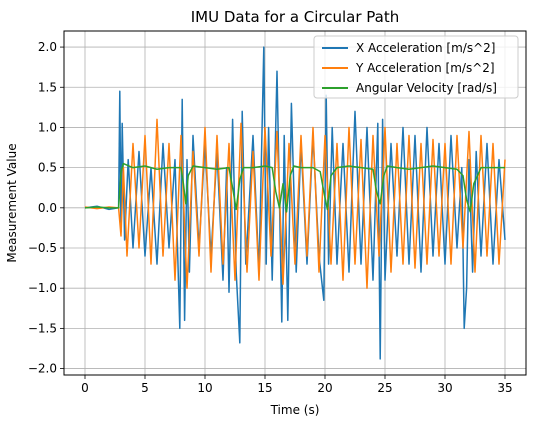  Describe the element at coordinates (42, 288) in the screenshot. I see `y-tick-label: −1.0` at that location.